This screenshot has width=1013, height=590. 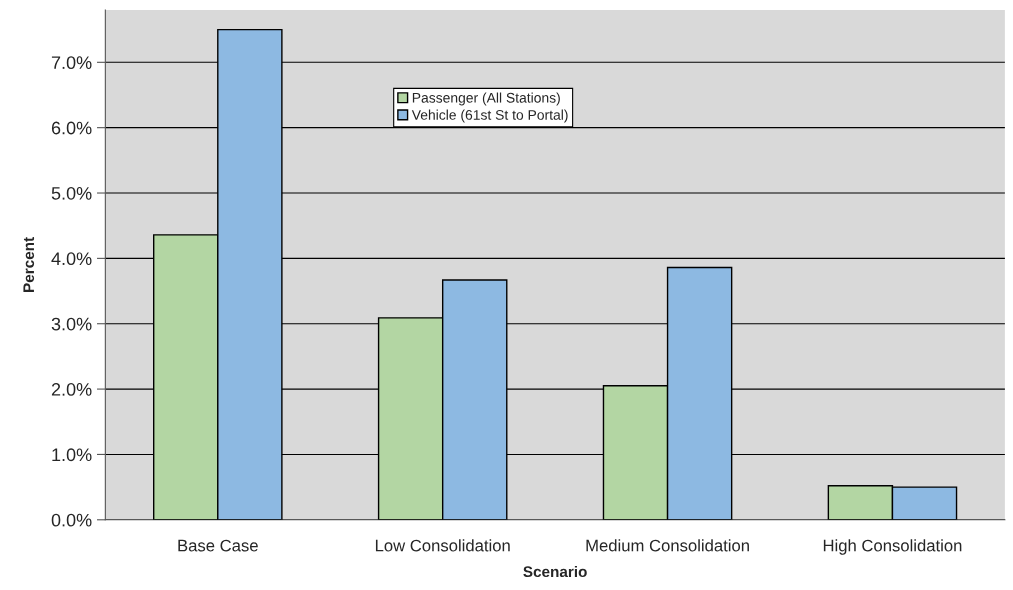 What do you see at coordinates (555, 571) in the screenshot?
I see `x-axis-title: Scenario` at bounding box center [555, 571].